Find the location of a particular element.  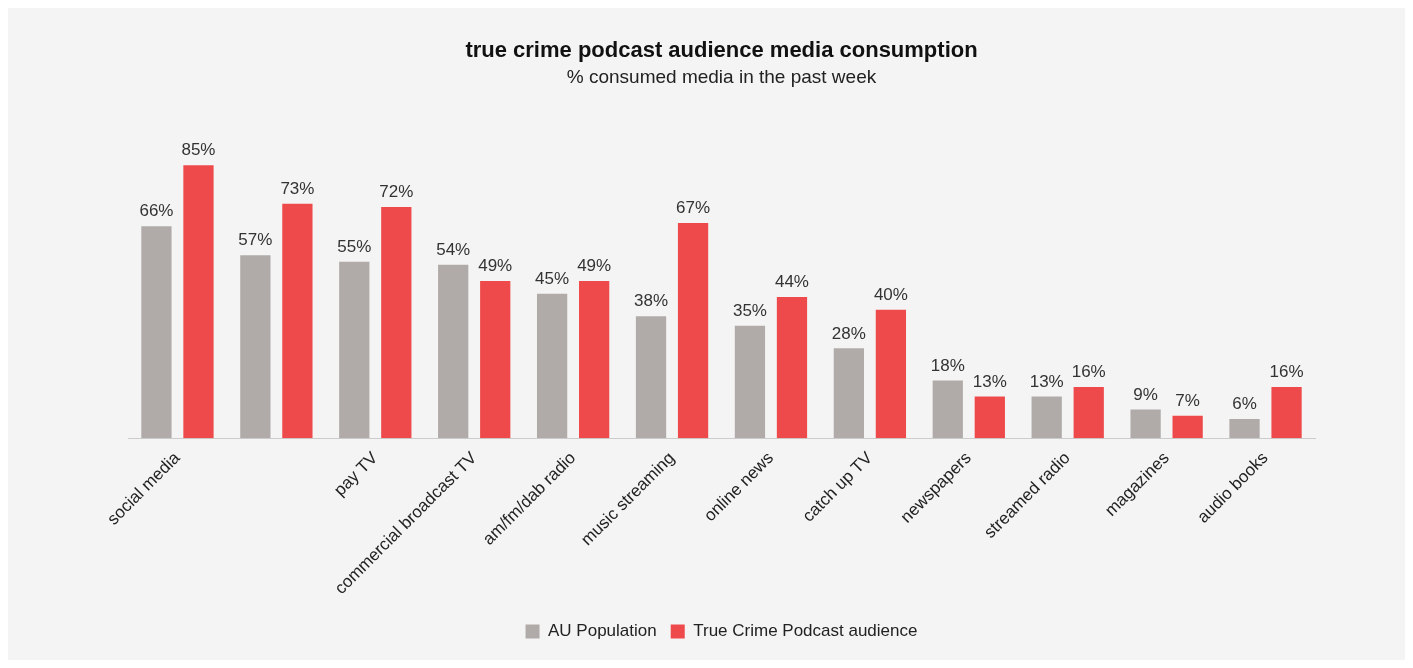

data-label: 85% is located at coordinates (198, 150).